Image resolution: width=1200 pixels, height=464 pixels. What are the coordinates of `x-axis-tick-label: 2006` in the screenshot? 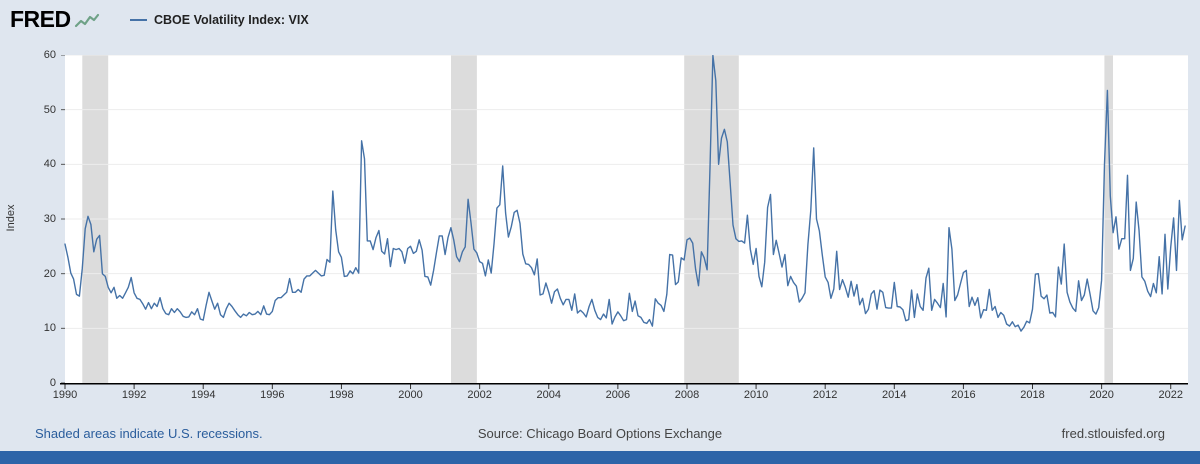 It's located at (618, 395).